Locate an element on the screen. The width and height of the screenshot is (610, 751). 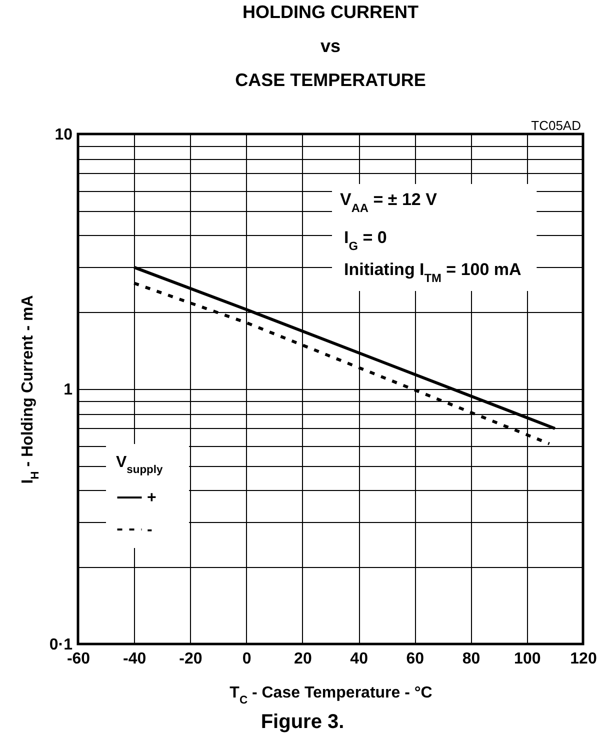
x-tick-label: 20 is located at coordinates (303, 659).